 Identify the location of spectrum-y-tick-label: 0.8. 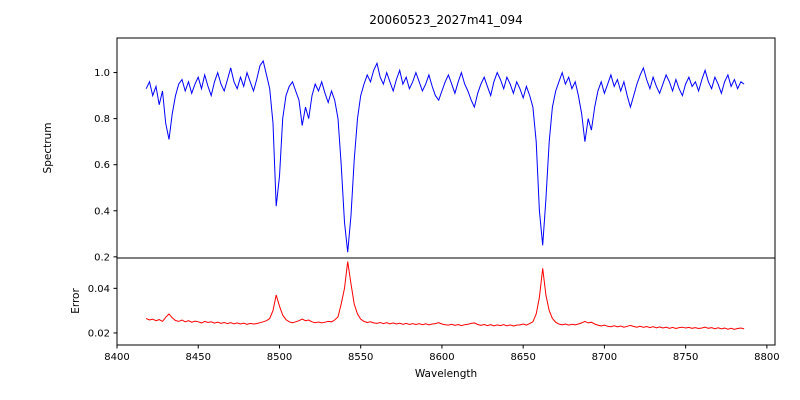
(102, 119).